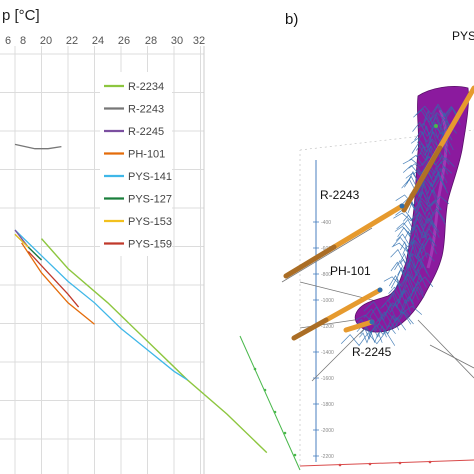  I want to click on well-bore-r2245, so click(359, 326).